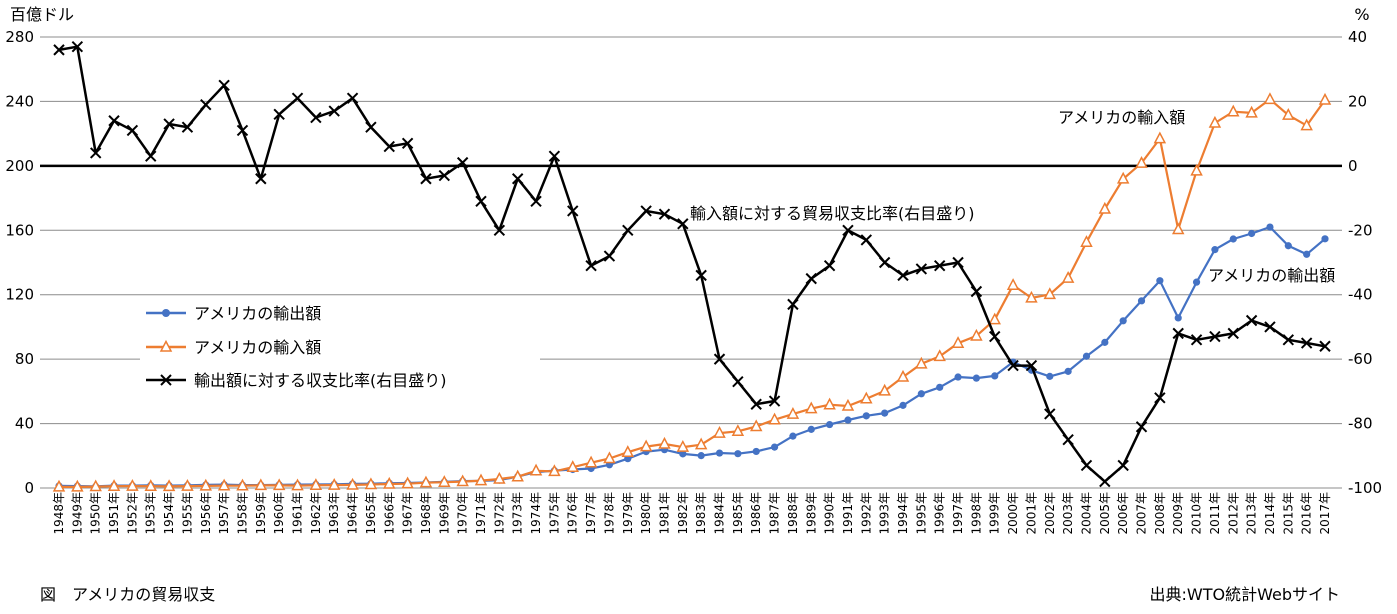 Image resolution: width=1397 pixels, height=614 pixels. Describe the element at coordinates (166, 313) in the screenshot. I see `legend-marker-exports` at that location.